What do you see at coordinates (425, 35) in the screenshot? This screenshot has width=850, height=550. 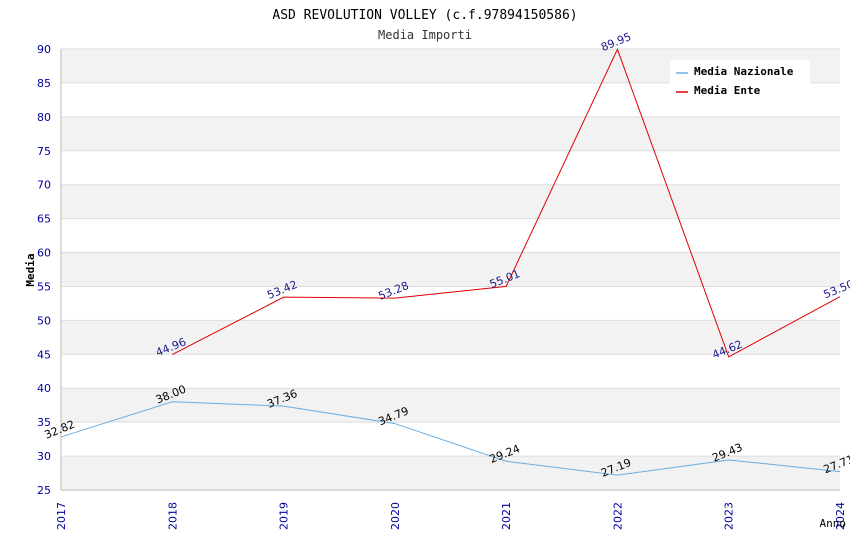 I see `chart-subtitle: Media Importi` at bounding box center [425, 35].